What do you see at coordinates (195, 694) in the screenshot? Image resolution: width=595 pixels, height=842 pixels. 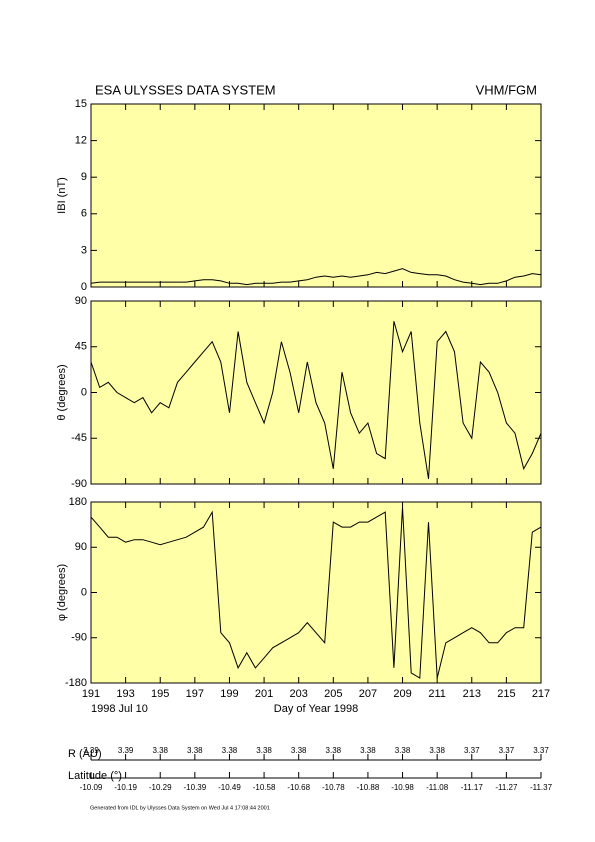 I see `x-tick-label: 197` at bounding box center [195, 694].